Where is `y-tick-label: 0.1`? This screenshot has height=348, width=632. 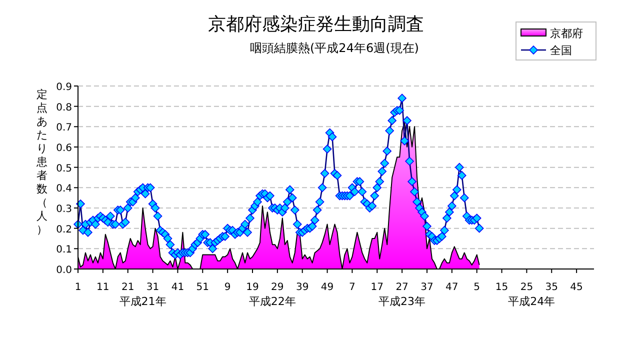 y-tick-label: 0.1 is located at coordinates (64, 250).